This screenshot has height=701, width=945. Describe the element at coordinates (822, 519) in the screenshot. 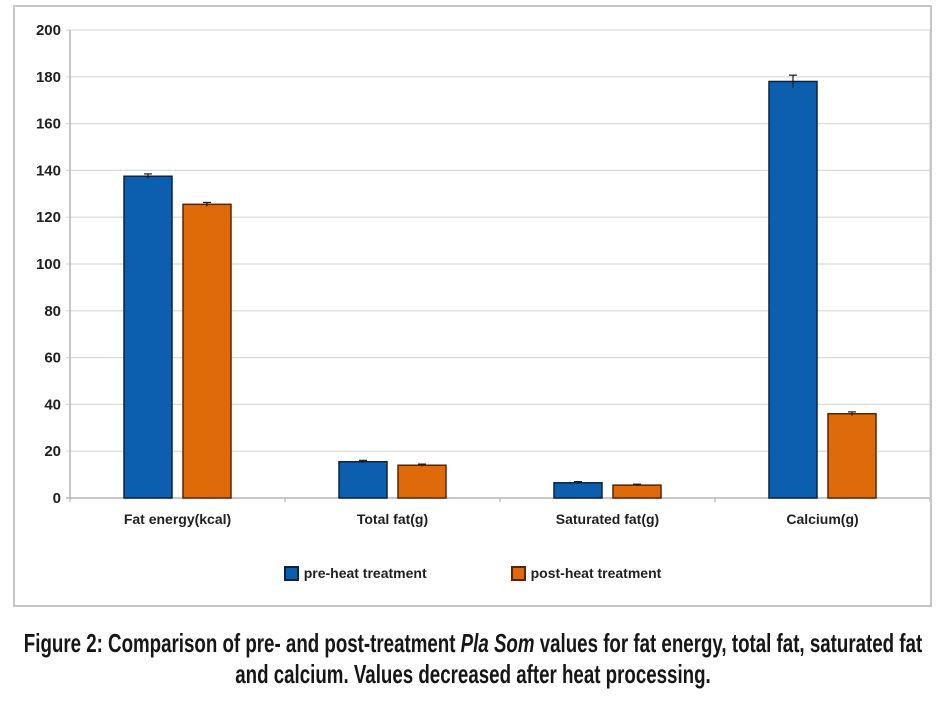

I see `x-category-label: Calcium(g)` at that location.